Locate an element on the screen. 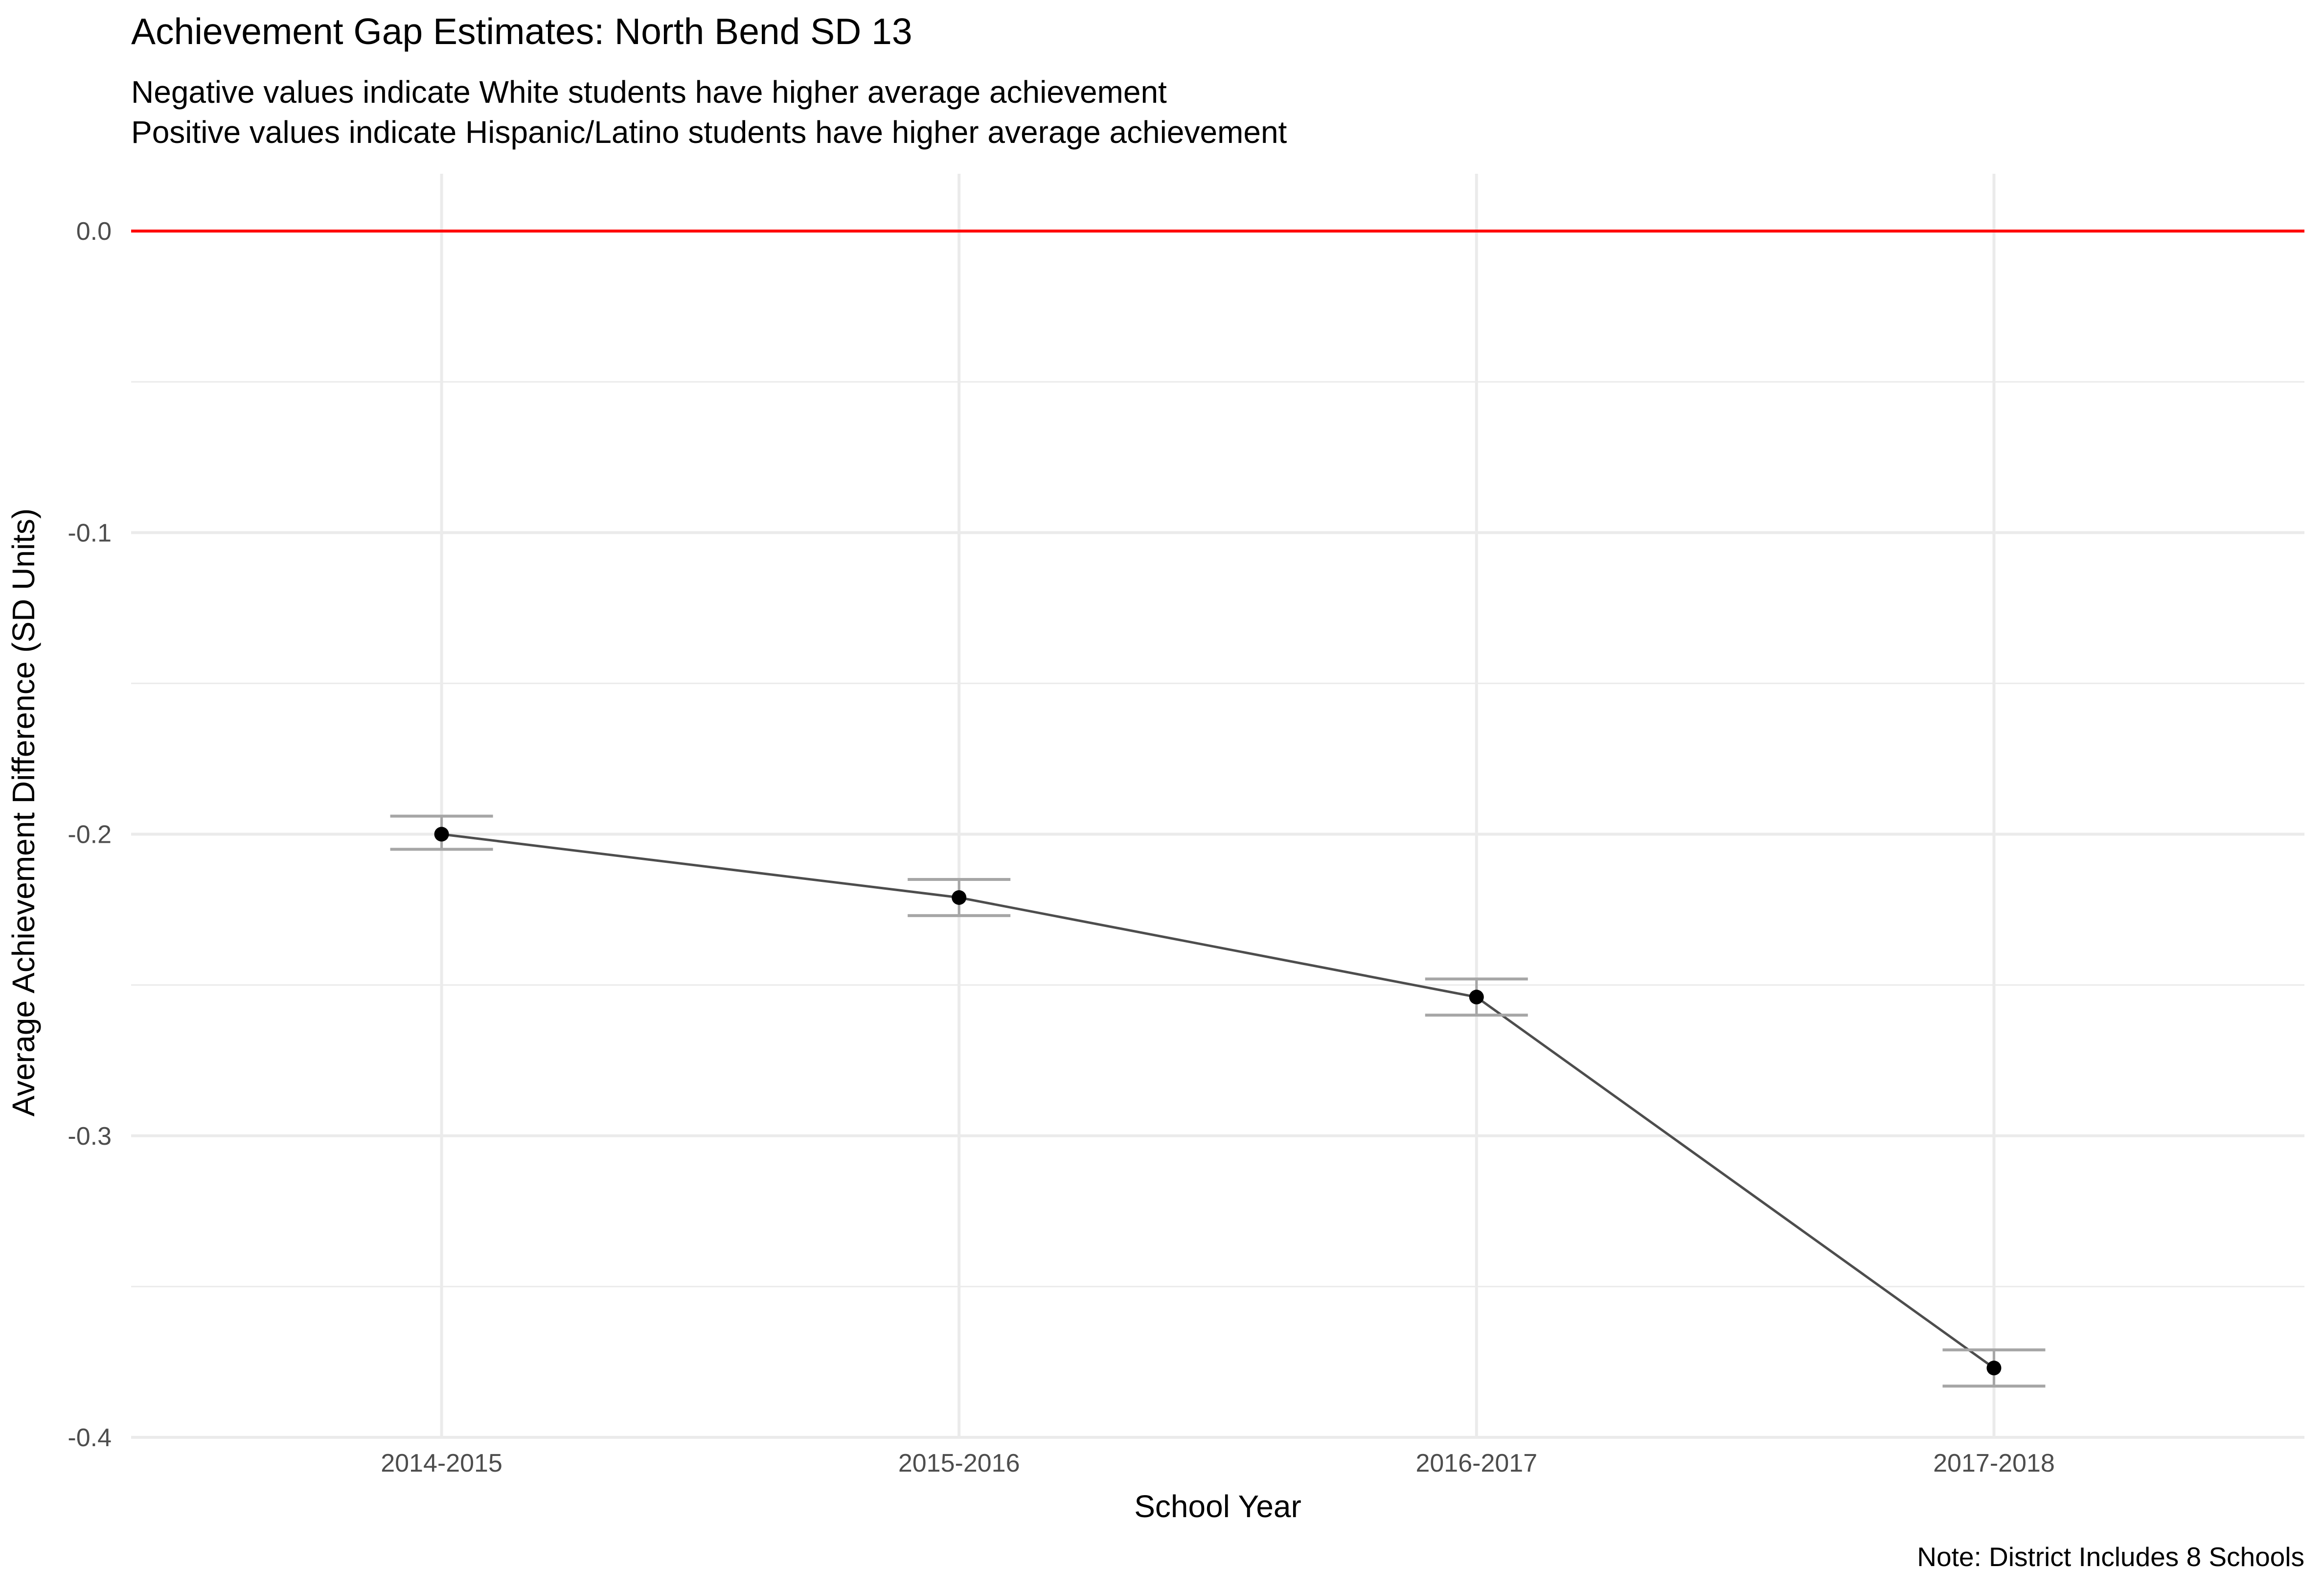 The height and width of the screenshot is (1593, 2324). y-tick-label: -0.1 is located at coordinates (90, 533).